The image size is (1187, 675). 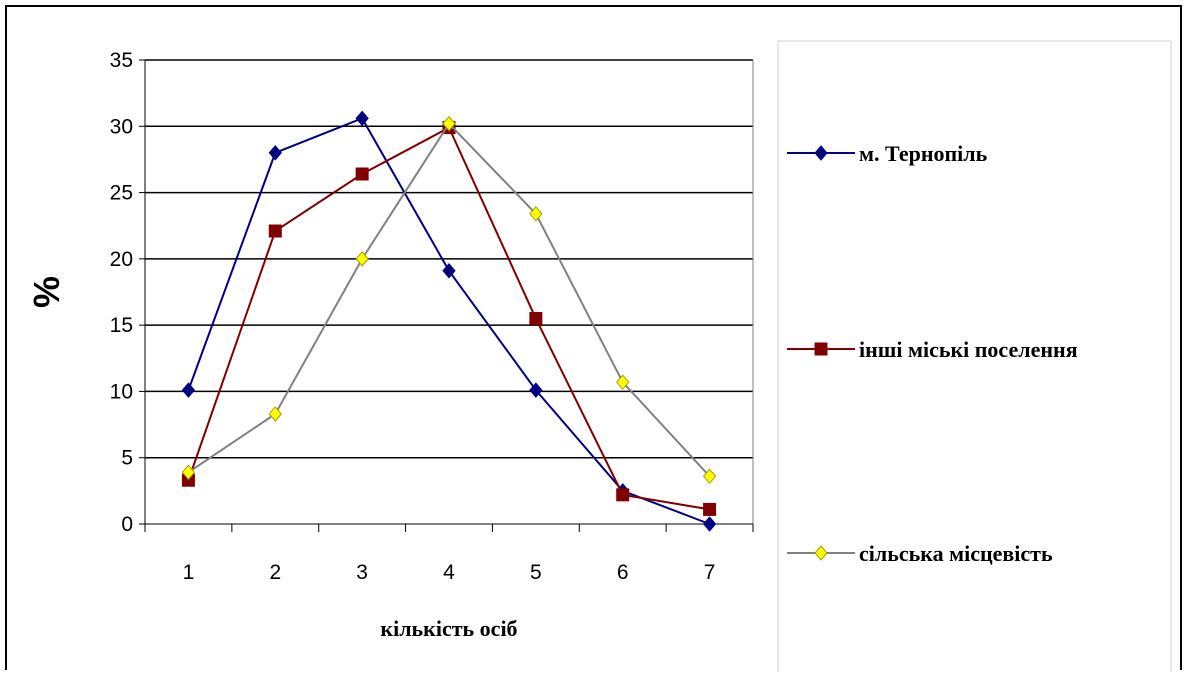 I want to click on x-tick-label: 6, so click(x=623, y=572).